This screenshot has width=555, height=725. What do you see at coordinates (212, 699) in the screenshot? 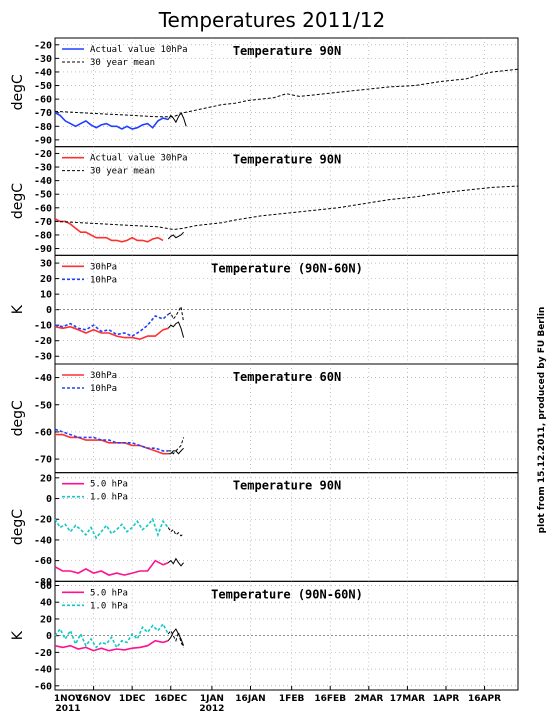
I see `x-tick-label: 1JAN` at bounding box center [212, 699].